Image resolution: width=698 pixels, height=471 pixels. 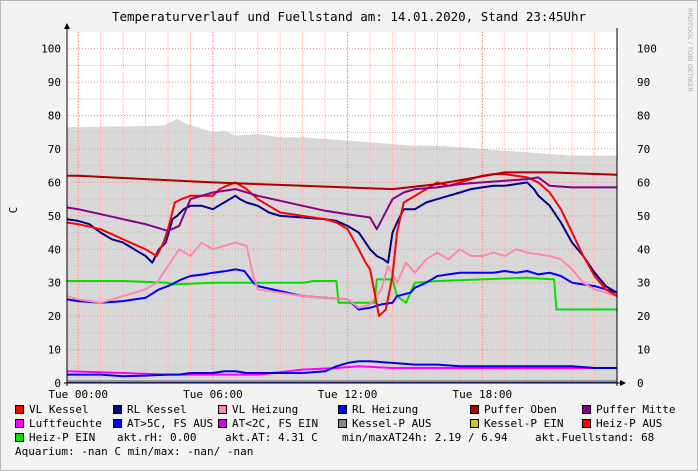 What do you see at coordinates (67, 26) in the screenshot?
I see `y-axis-arrow` at bounding box center [67, 26].